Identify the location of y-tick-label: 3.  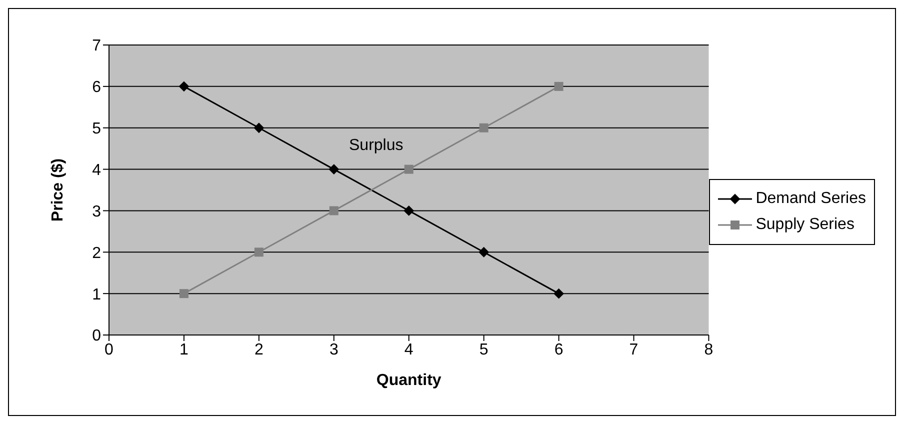
(97, 211).